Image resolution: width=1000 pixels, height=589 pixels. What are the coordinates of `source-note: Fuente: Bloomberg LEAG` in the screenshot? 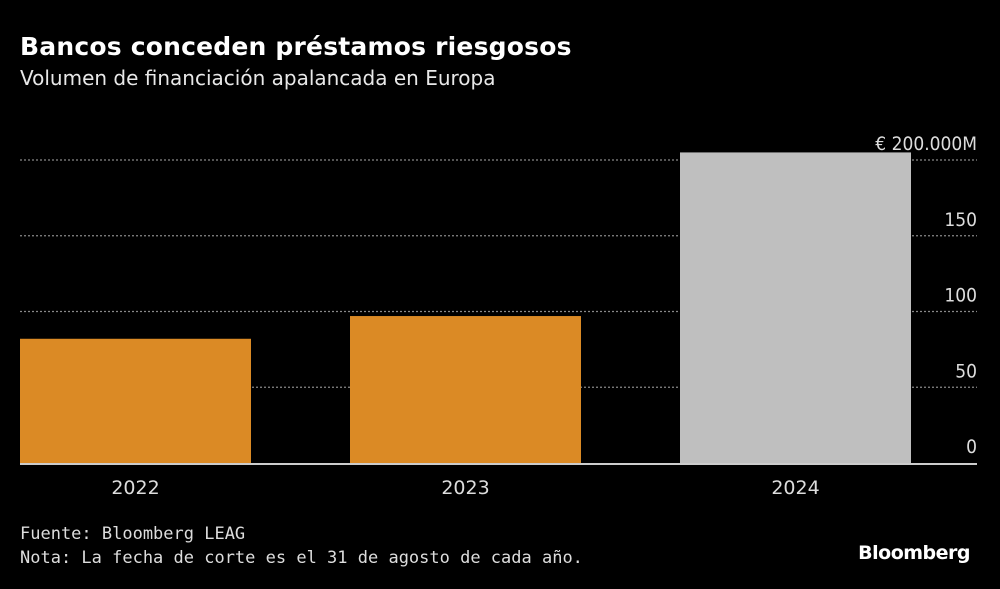 It's located at (133, 534).